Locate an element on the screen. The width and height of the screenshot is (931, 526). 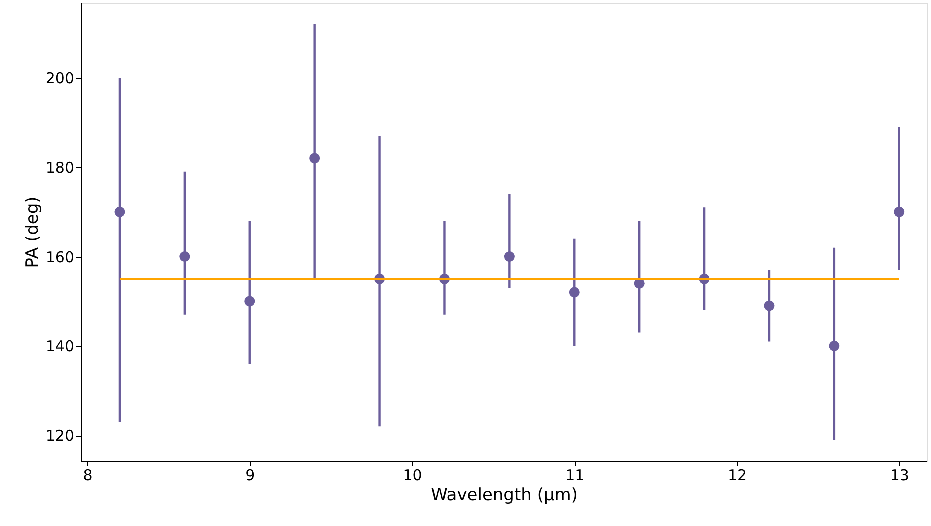
x-tick-label: 12 is located at coordinates (738, 475).